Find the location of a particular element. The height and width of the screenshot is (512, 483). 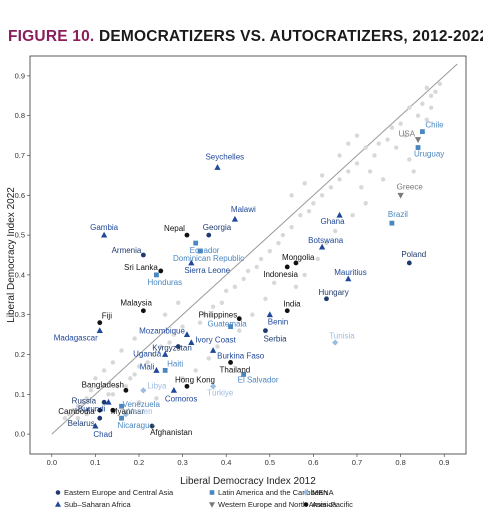

legend-label-mena: MENA is located at coordinates (323, 492).